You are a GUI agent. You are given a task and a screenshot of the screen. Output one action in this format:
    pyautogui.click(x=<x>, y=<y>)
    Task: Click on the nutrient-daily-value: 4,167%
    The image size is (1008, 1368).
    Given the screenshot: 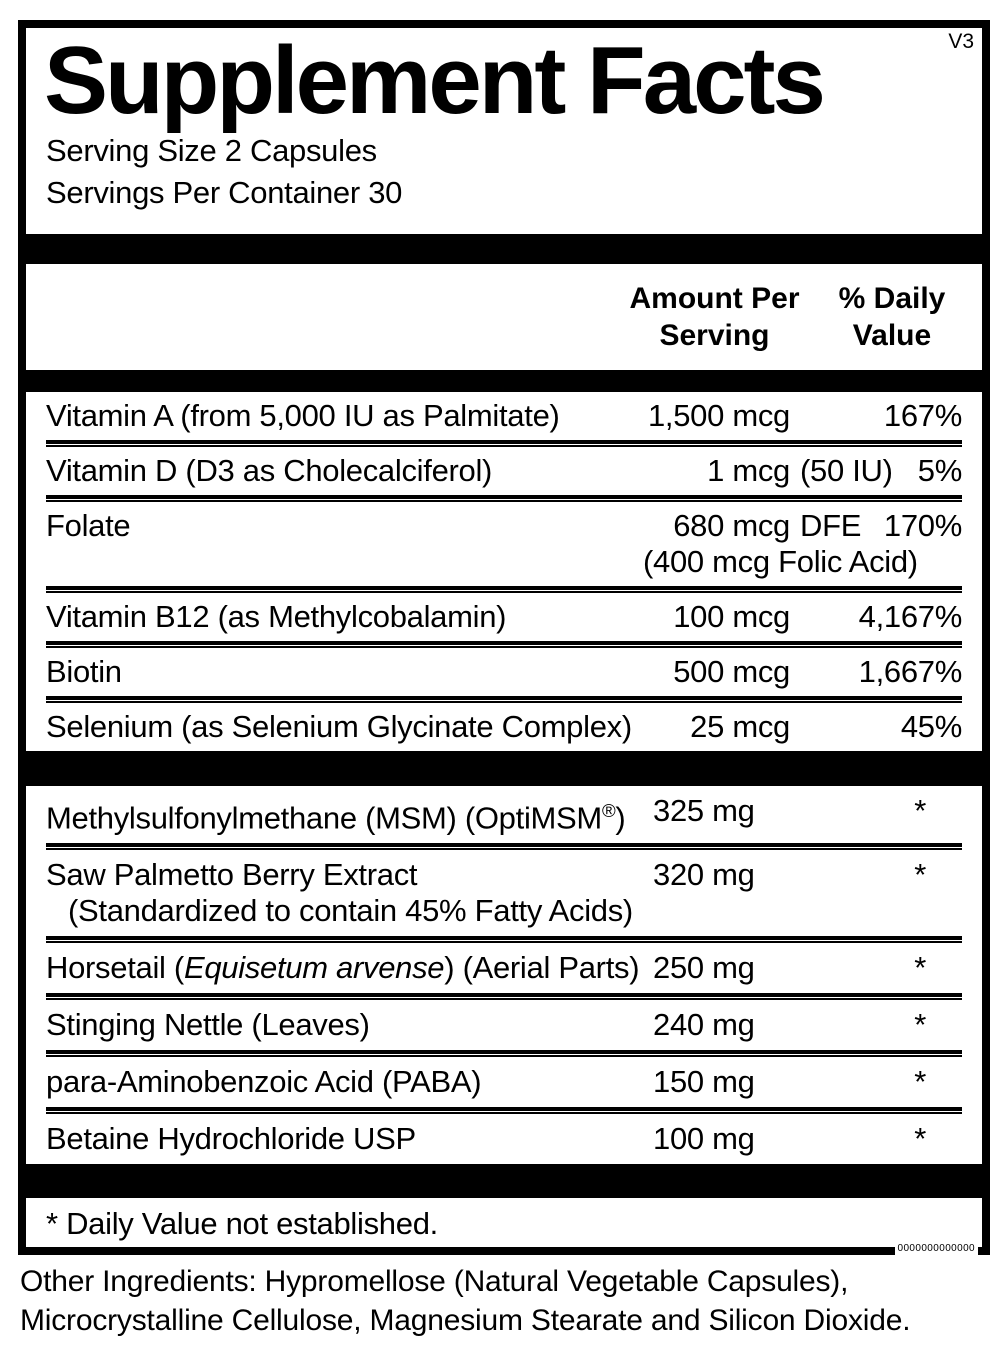 What is the action you would take?
    pyautogui.click(x=910, y=616)
    